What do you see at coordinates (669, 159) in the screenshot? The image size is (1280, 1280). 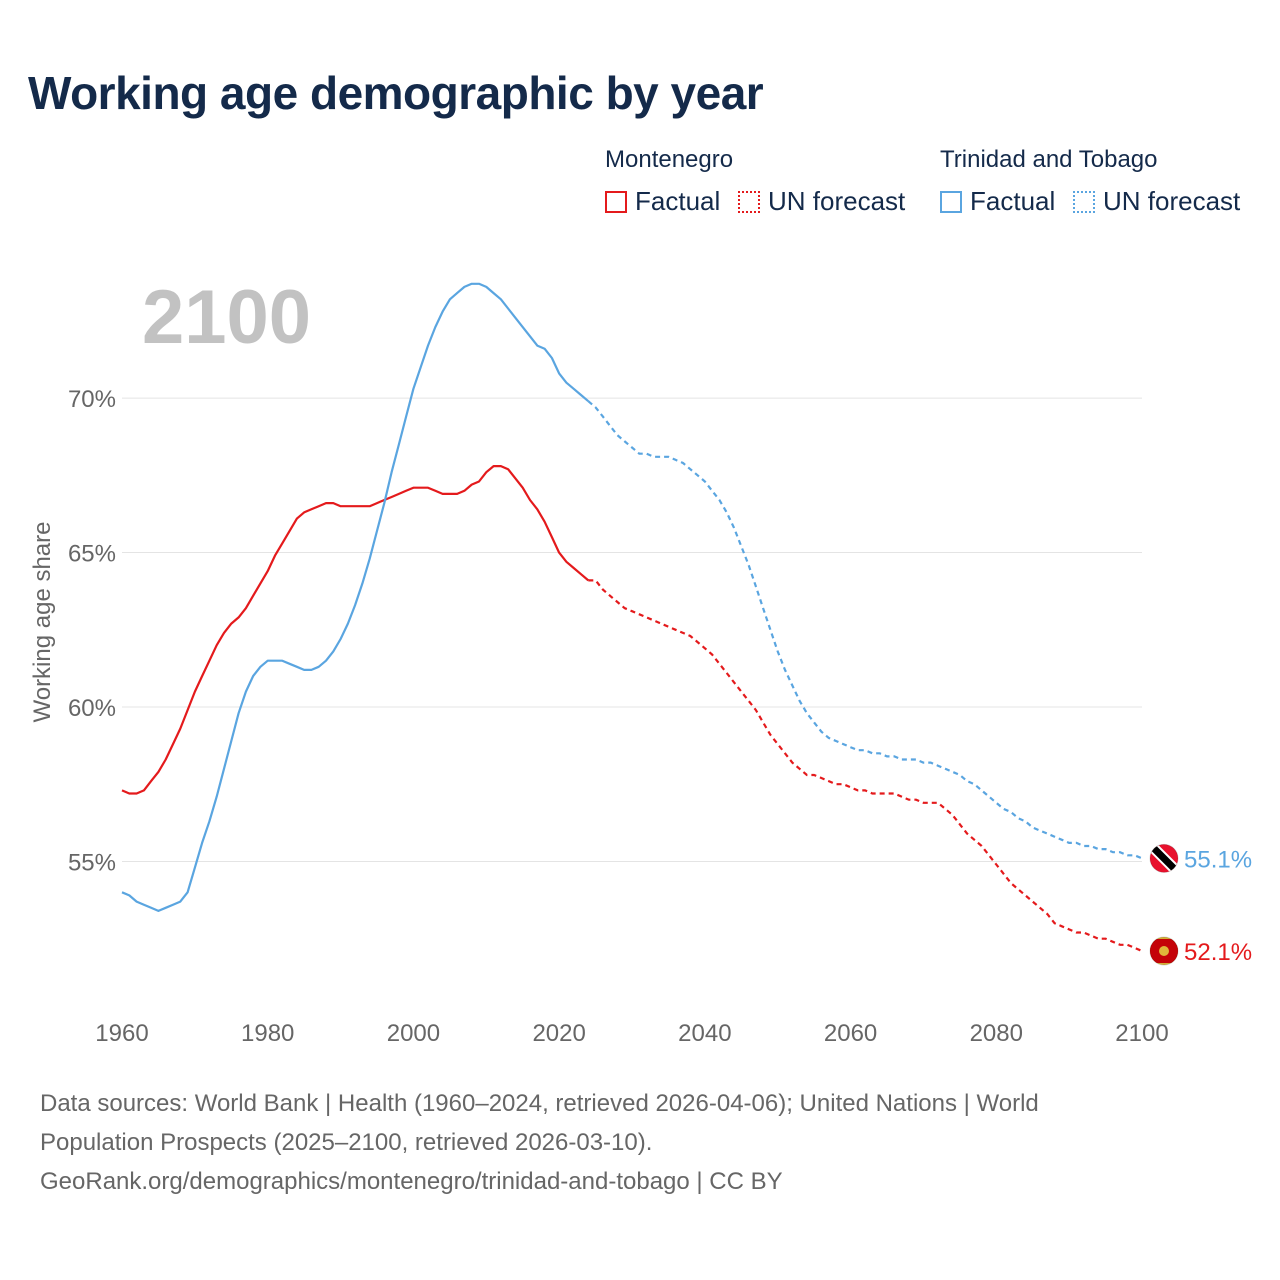 I see `legend-title-montenegro: Montenegro` at bounding box center [669, 159].